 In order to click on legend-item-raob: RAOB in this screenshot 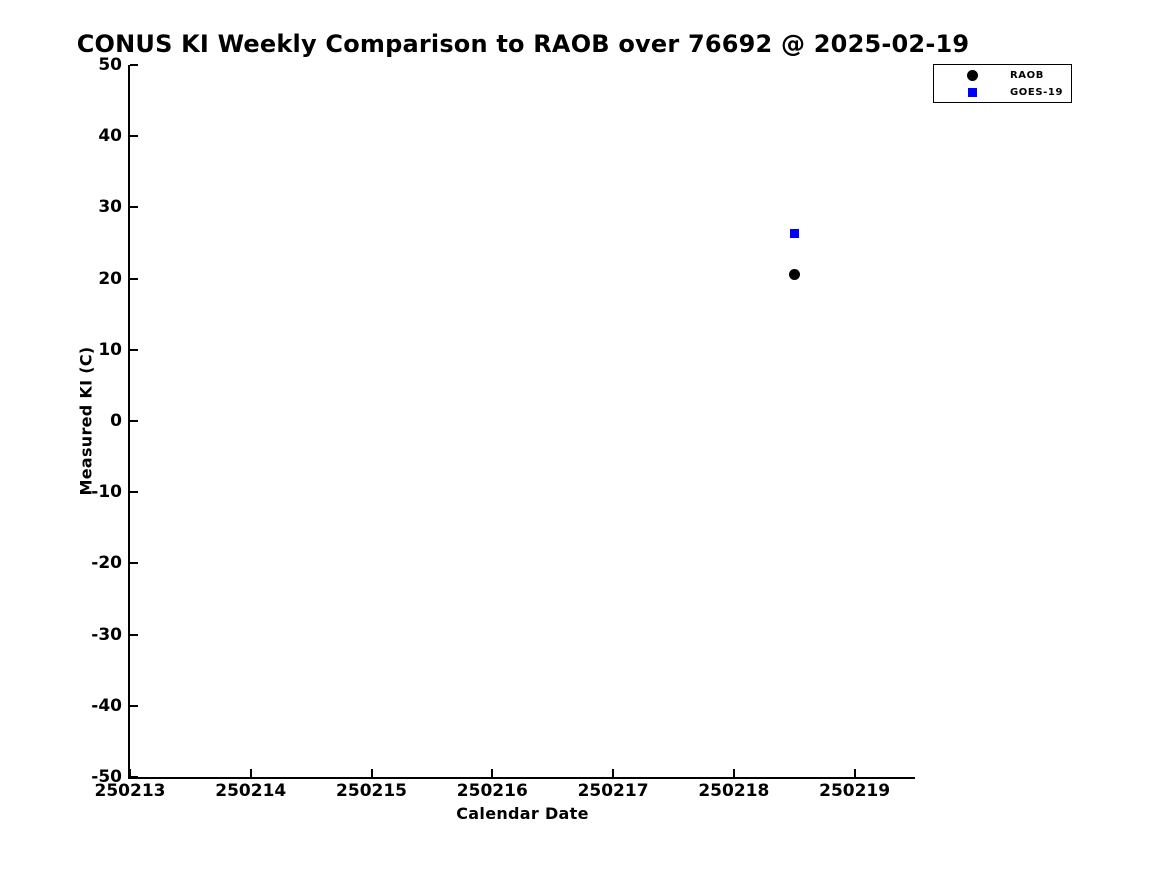, I will do `click(1002, 75)`.